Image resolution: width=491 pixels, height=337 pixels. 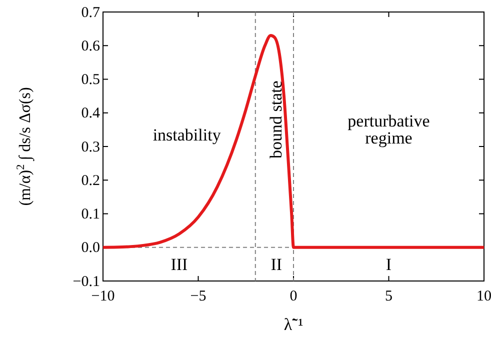 I want to click on y-tick-label: 0.0, so click(x=90, y=248).